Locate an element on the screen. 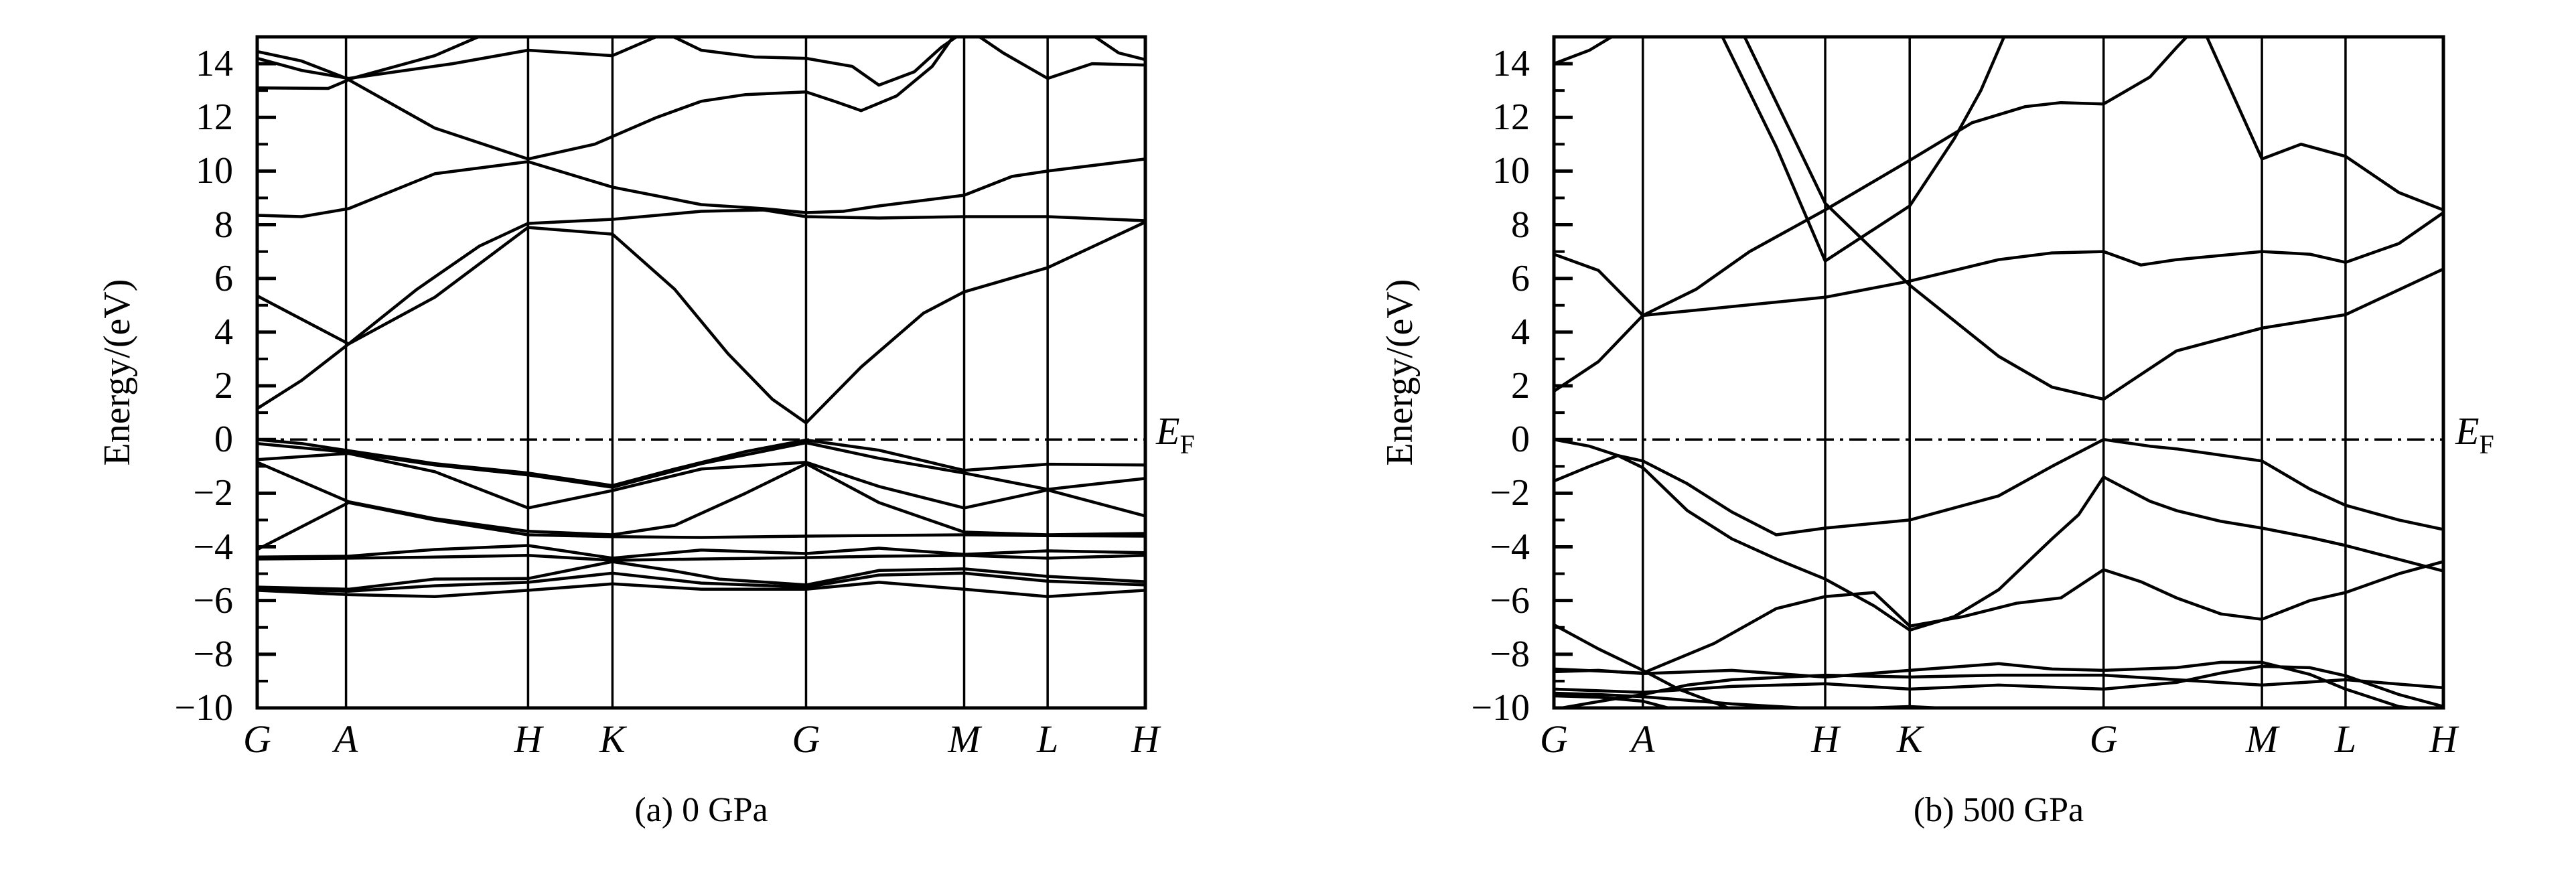  fermi-level-label-panel-a: EF is located at coordinates (1175, 438).